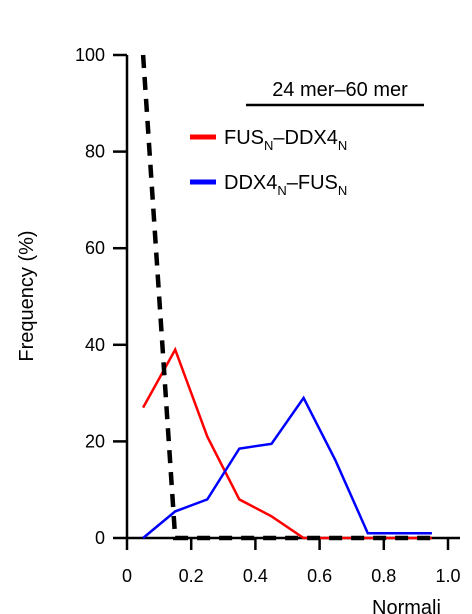 This screenshot has height=614, width=472. Describe the element at coordinates (95, 248) in the screenshot. I see `y-tick-label: 60` at that location.